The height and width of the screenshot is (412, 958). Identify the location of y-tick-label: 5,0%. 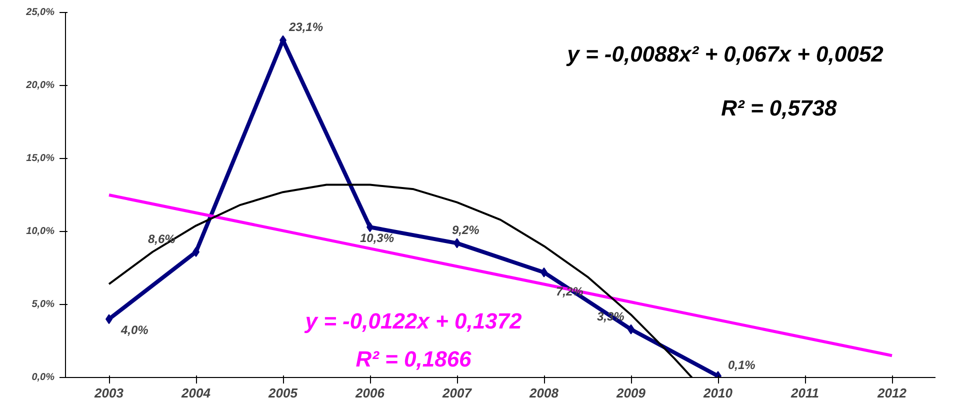
(43, 304).